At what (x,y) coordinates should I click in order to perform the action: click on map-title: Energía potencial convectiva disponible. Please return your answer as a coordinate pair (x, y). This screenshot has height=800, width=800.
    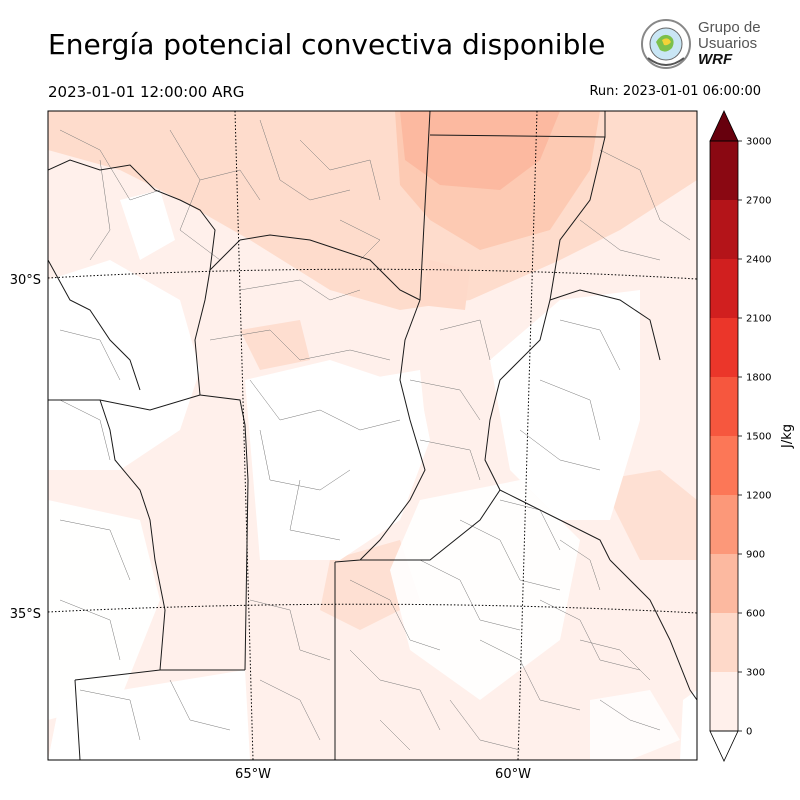
    Looking at the image, I should click on (327, 44).